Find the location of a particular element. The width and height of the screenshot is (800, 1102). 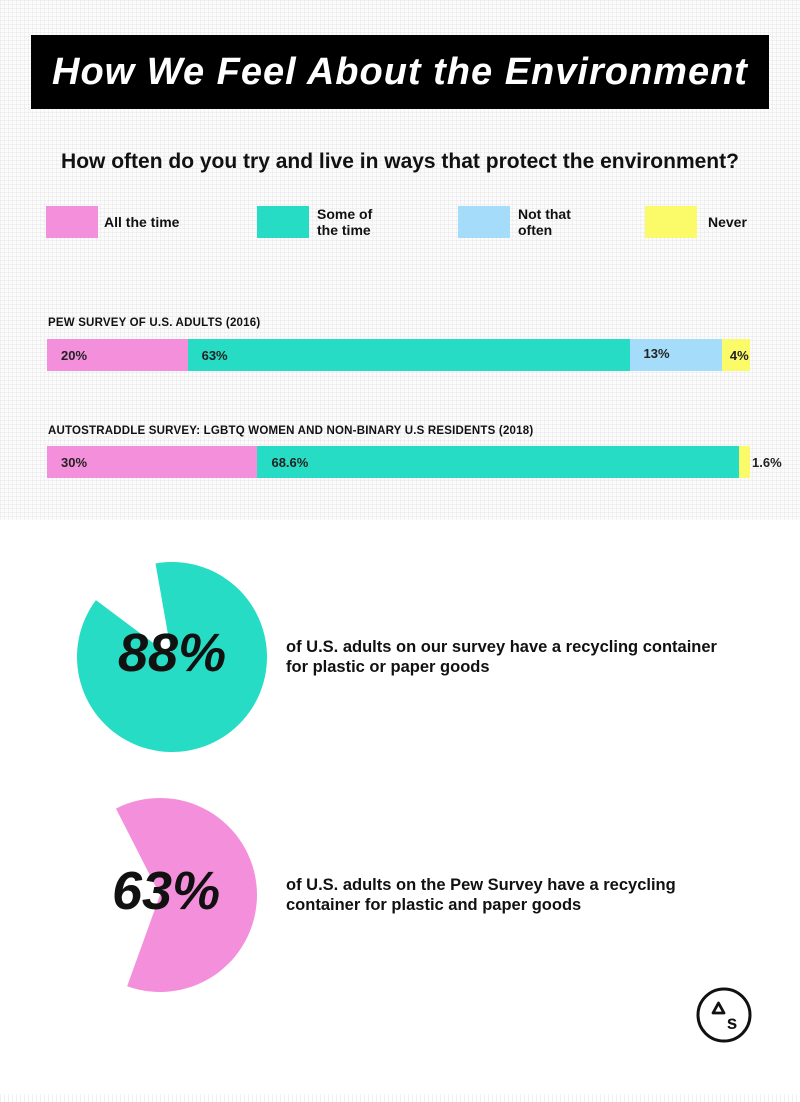

pie-value-label: 88% is located at coordinates (172, 653).